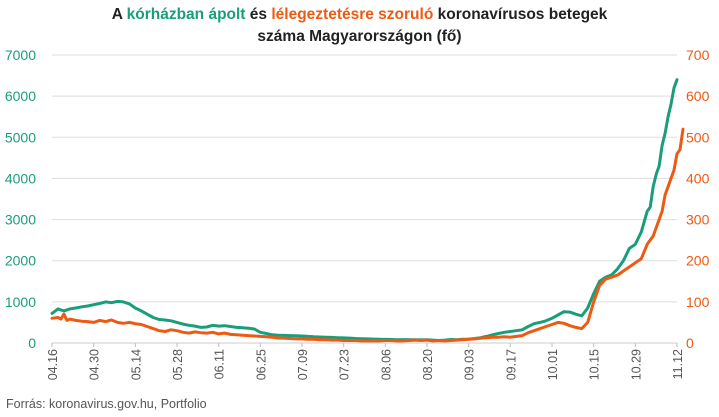 This screenshot has width=719, height=417. I want to click on x-tick-label: 05.28, so click(178, 364).